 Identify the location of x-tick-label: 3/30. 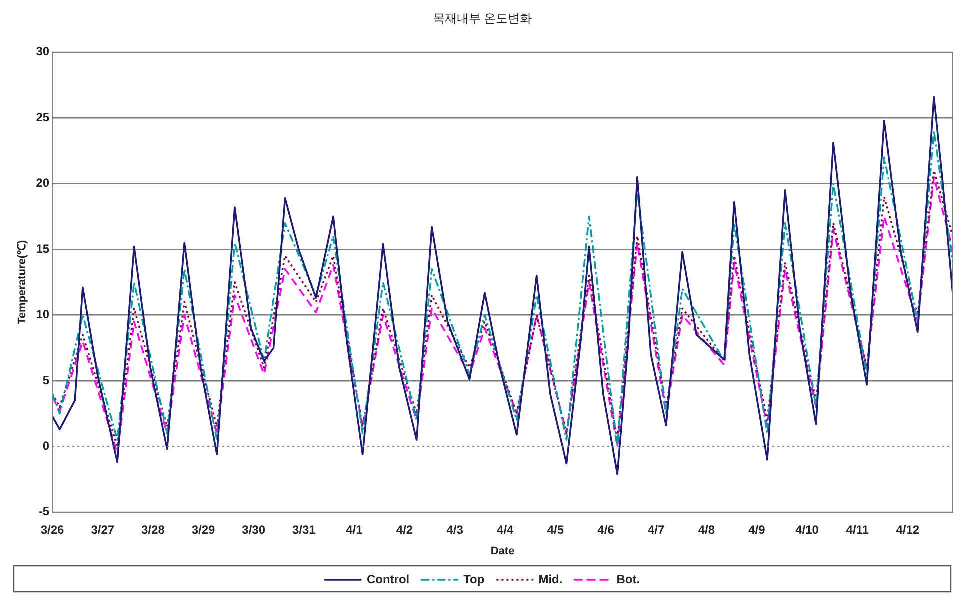
(254, 529).